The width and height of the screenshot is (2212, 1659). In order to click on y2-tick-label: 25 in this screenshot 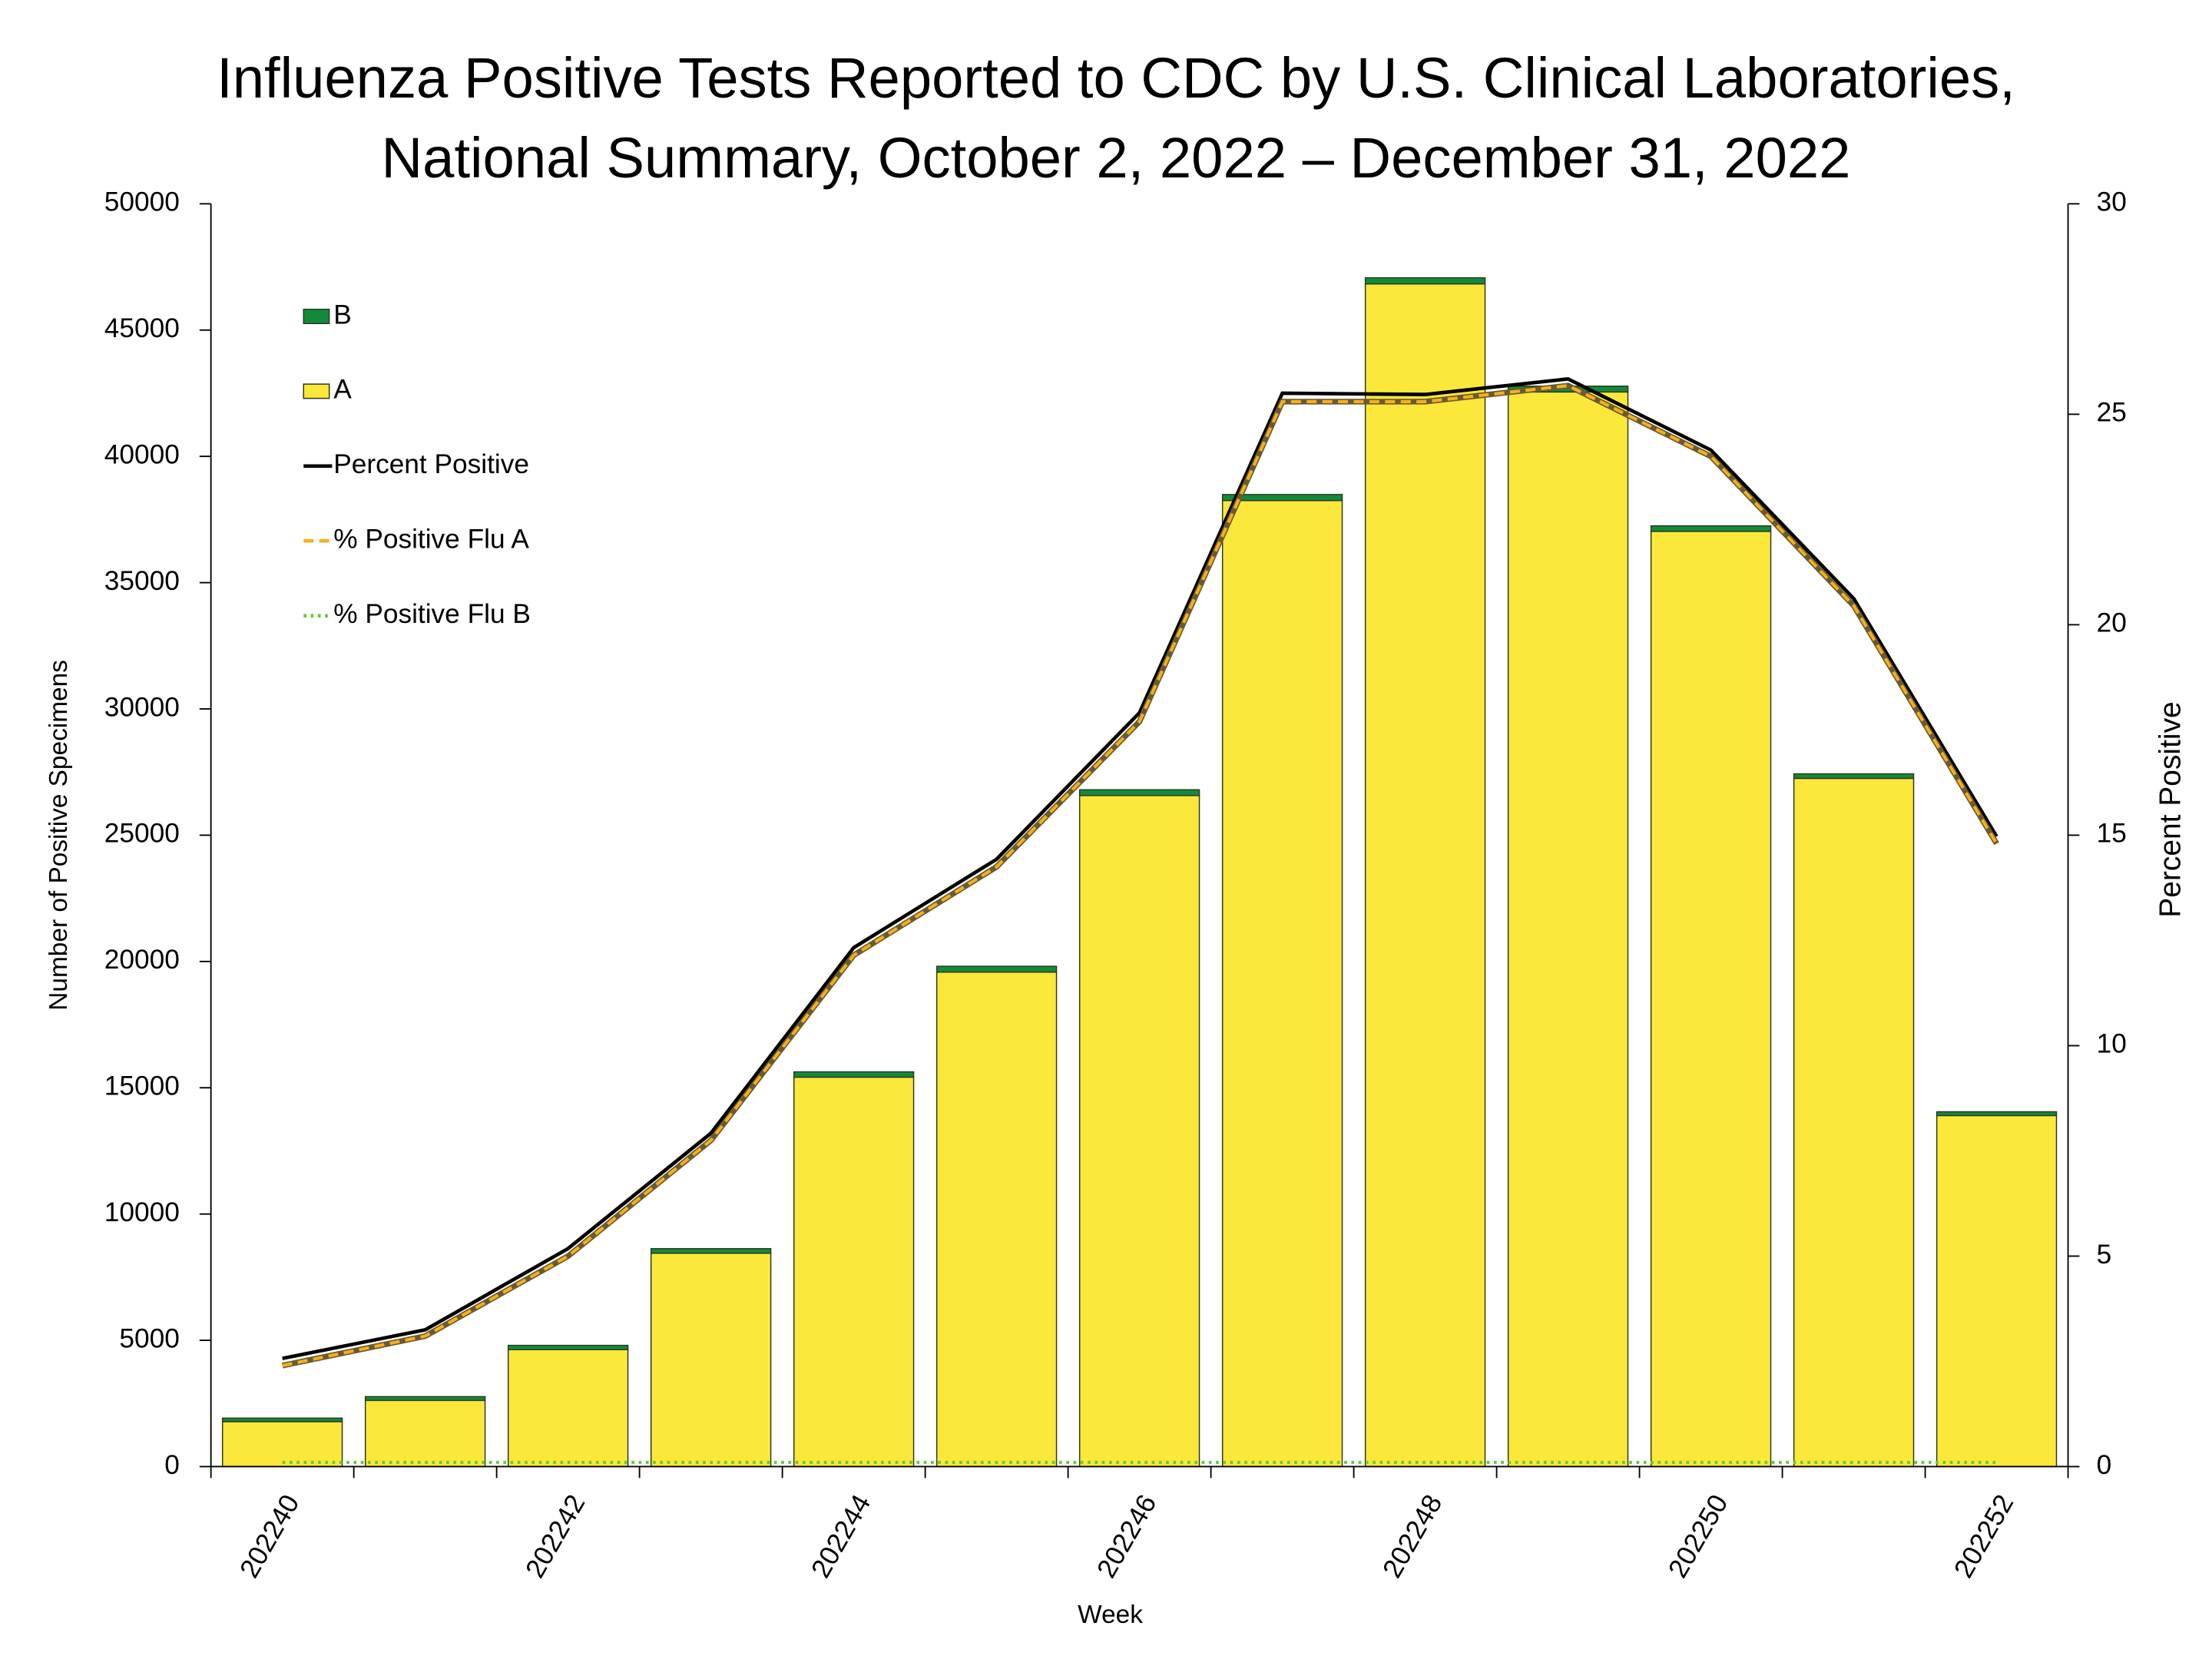, I will do `click(2112, 413)`.